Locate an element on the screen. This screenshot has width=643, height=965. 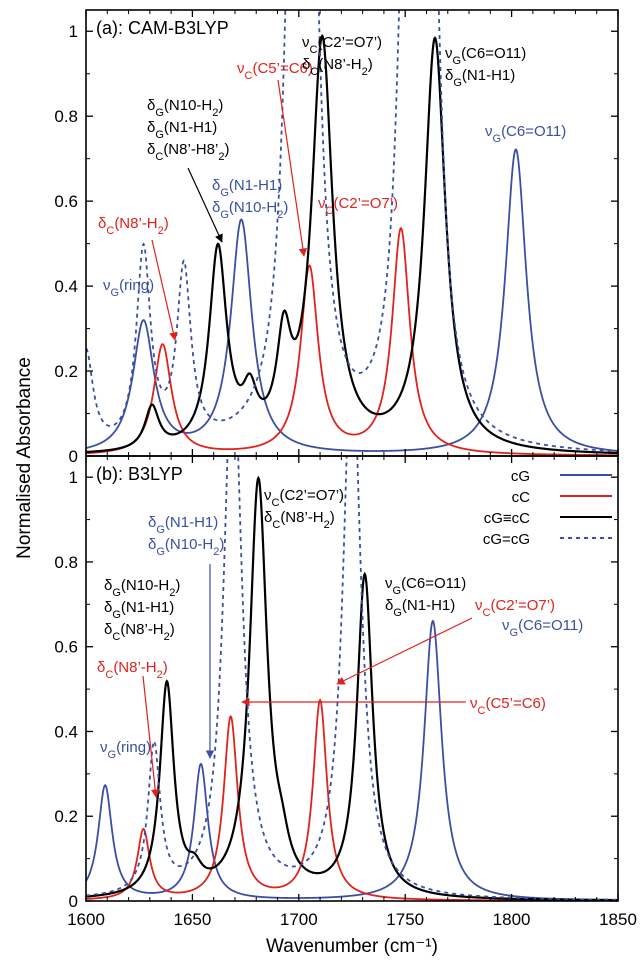
y-axis-label: Normalised Absorbance is located at coordinates (24, 458).